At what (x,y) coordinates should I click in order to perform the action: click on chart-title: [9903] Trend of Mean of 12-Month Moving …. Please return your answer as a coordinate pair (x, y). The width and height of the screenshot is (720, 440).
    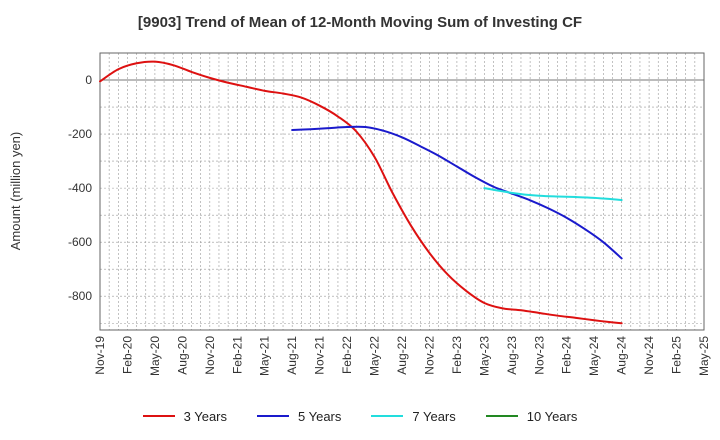
    Looking at the image, I should click on (360, 22).